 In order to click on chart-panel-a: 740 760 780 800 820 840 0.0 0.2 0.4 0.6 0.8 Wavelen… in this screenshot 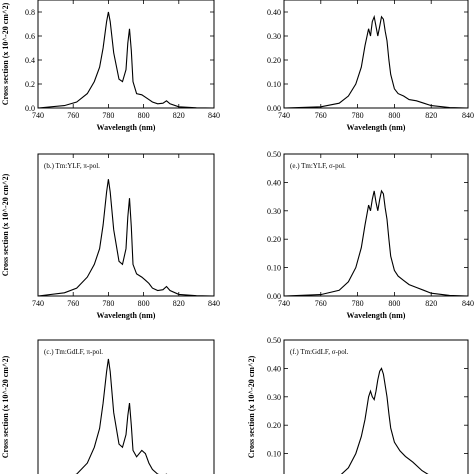, I will do `click(110, 66)`.